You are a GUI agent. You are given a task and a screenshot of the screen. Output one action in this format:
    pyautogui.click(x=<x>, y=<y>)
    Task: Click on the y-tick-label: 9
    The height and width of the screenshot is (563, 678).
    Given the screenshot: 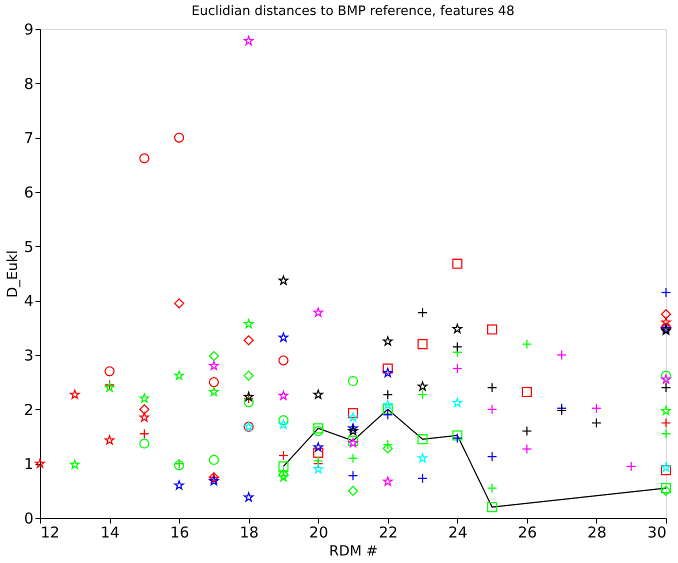 What is the action you would take?
    pyautogui.click(x=29, y=29)
    